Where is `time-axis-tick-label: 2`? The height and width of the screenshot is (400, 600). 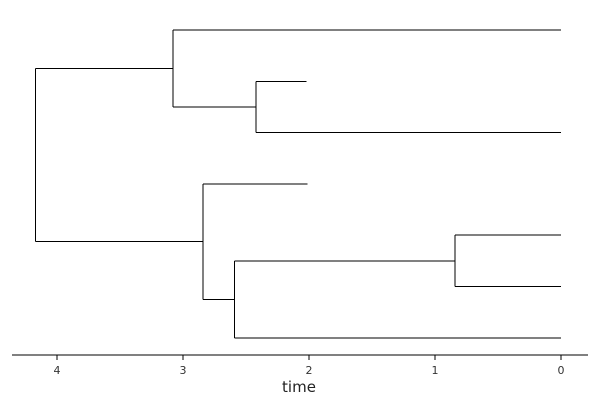
time-axis-tick-label: 2 is located at coordinates (309, 370).